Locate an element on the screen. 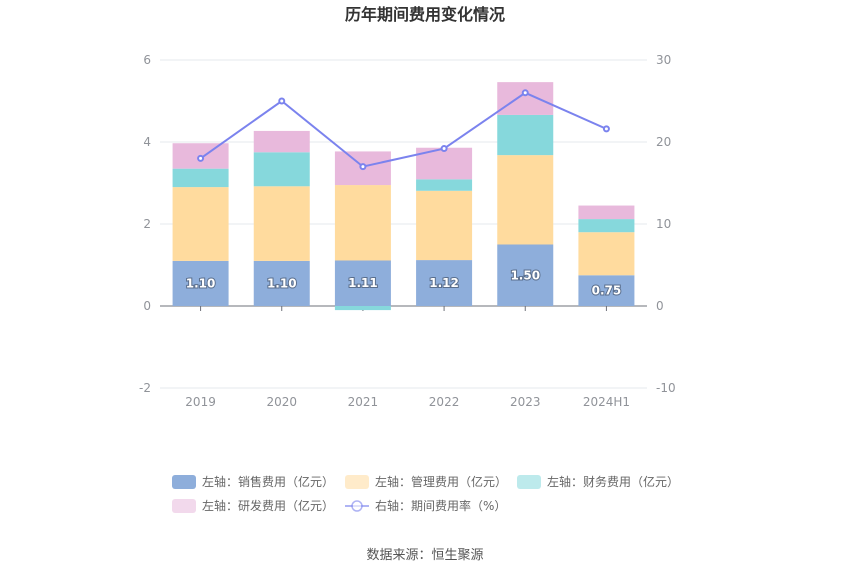  chart-title: 历年期间费用变化情况 is located at coordinates (425, 14).